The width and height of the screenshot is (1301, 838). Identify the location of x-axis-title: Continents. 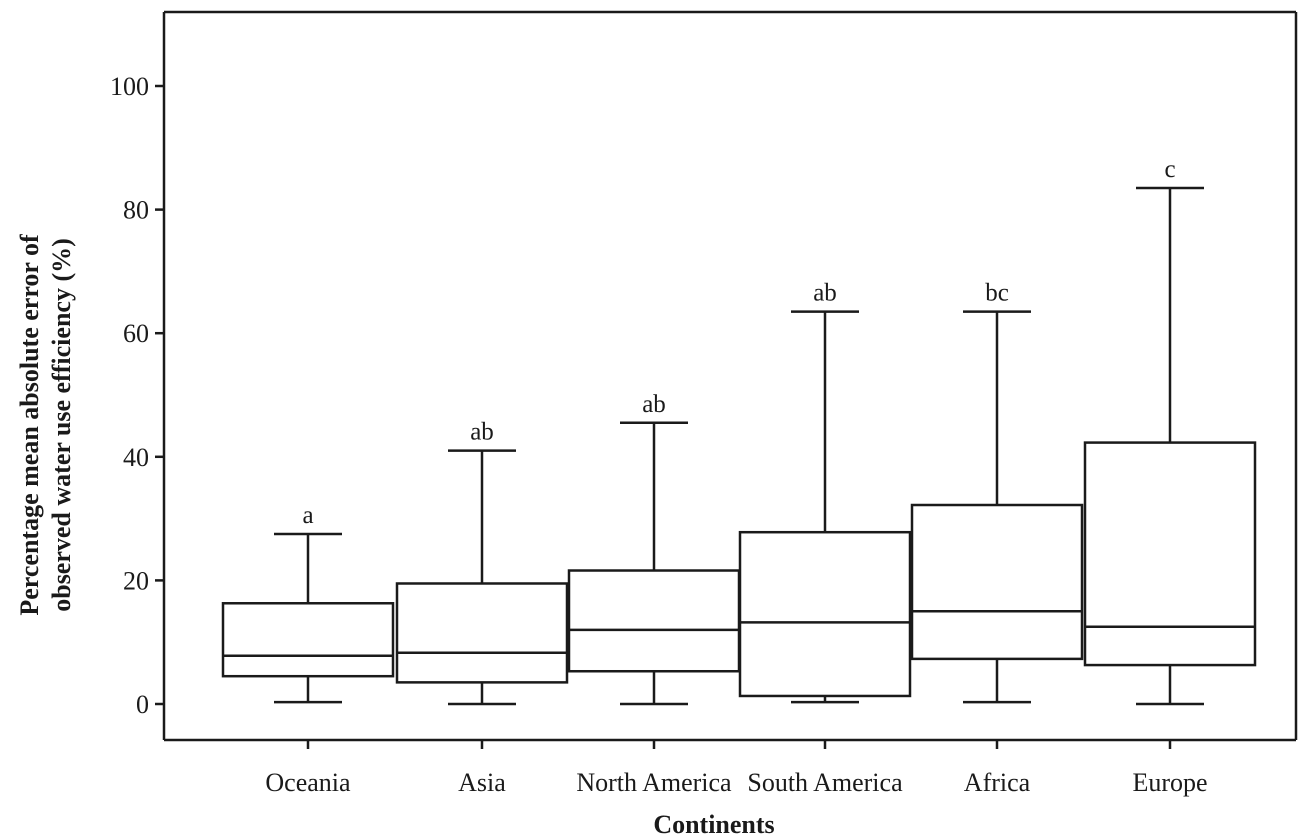
(713, 824).